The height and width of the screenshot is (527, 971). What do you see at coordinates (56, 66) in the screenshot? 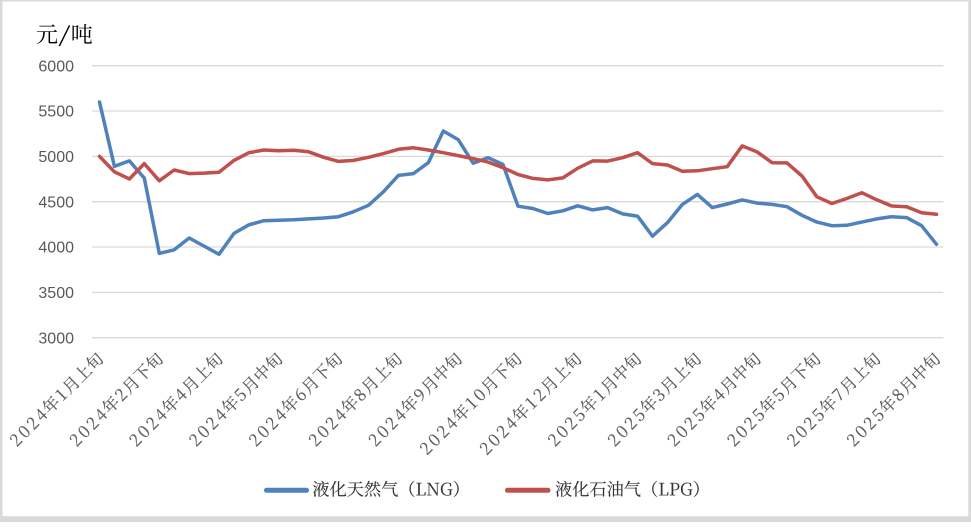
I see `svg-text: 6000` at bounding box center [56, 66].